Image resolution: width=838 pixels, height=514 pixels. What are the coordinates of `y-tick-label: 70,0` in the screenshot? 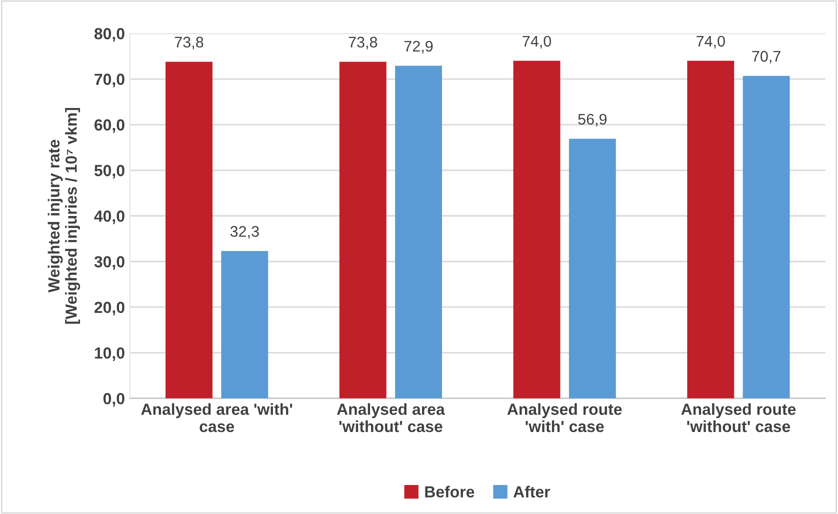 It's located at (109, 81).